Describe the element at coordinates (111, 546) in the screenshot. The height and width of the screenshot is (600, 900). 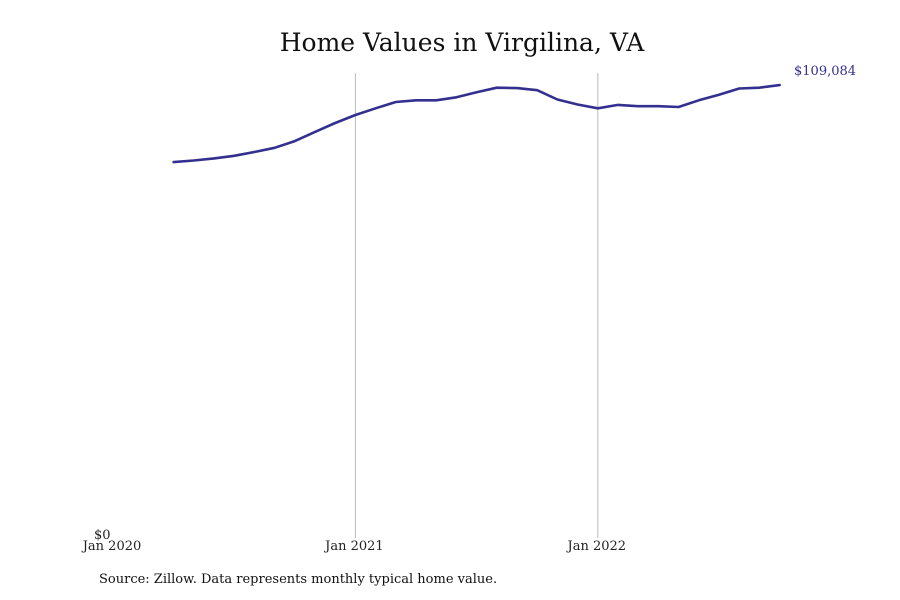
I see `x-tick-label: Jan 2020` at that location.